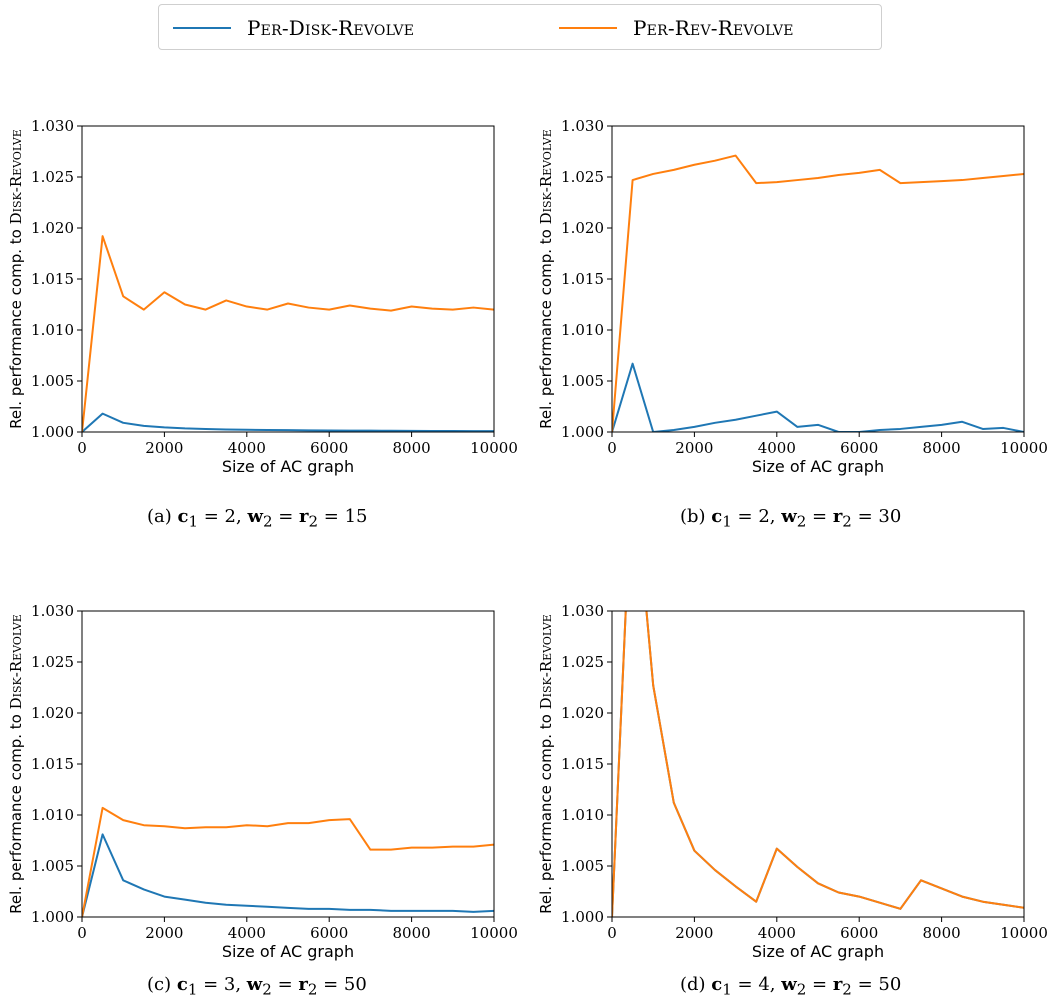 Image resolution: width=1060 pixels, height=1002 pixels. Describe the element at coordinates (791, 986) in the screenshot. I see `caption-d: (d) c1 = 4, w2 = r2 = 50` at that location.